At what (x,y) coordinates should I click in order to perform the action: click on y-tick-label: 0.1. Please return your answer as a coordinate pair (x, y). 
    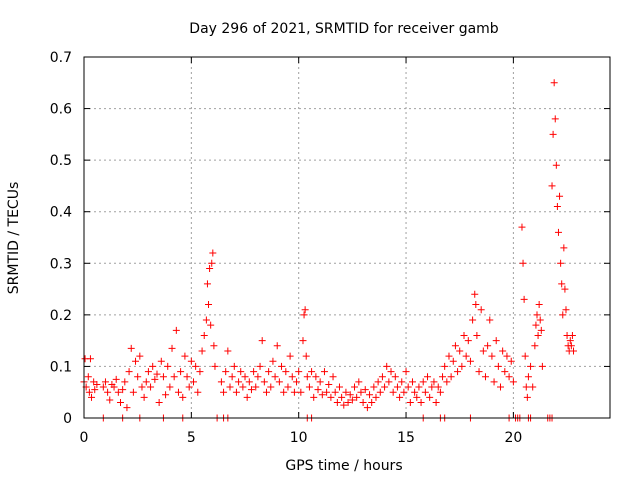
    Looking at the image, I should click on (61, 367).